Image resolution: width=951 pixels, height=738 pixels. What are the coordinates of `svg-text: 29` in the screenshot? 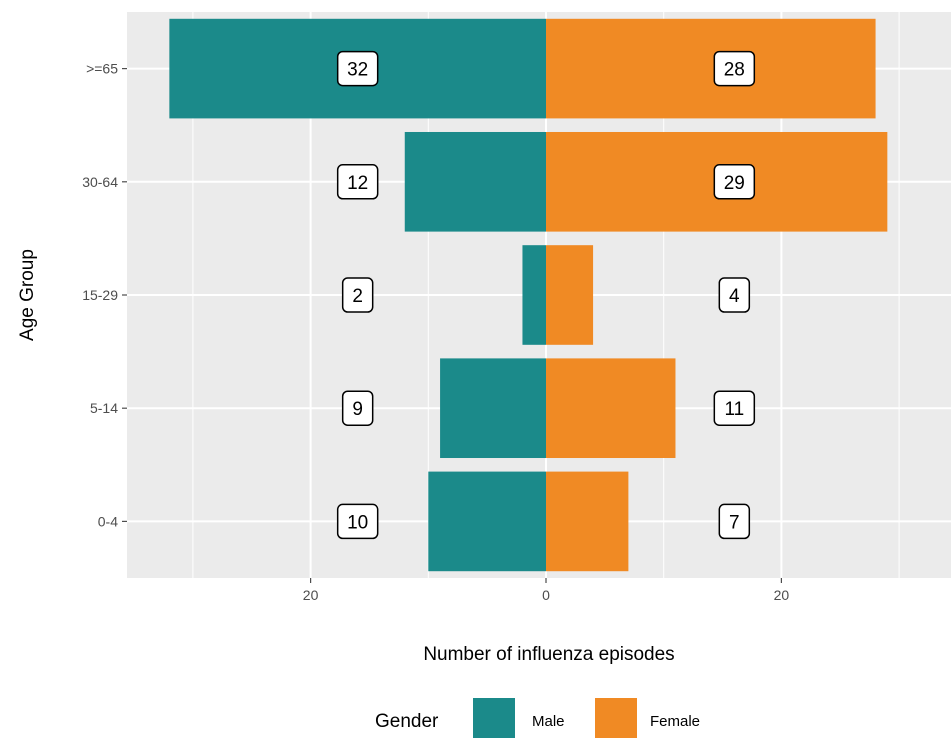 It's located at (734, 183).